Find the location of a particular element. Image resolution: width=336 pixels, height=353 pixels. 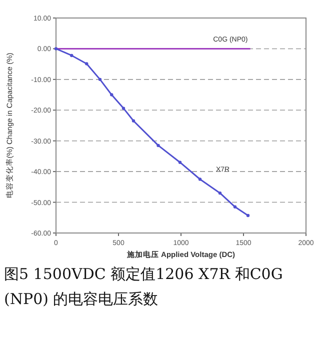

caption: 图5 1500VDC 额定值1206 X7R 和C0G (NP0) 的电容电压系数 is located at coordinates (144, 287).